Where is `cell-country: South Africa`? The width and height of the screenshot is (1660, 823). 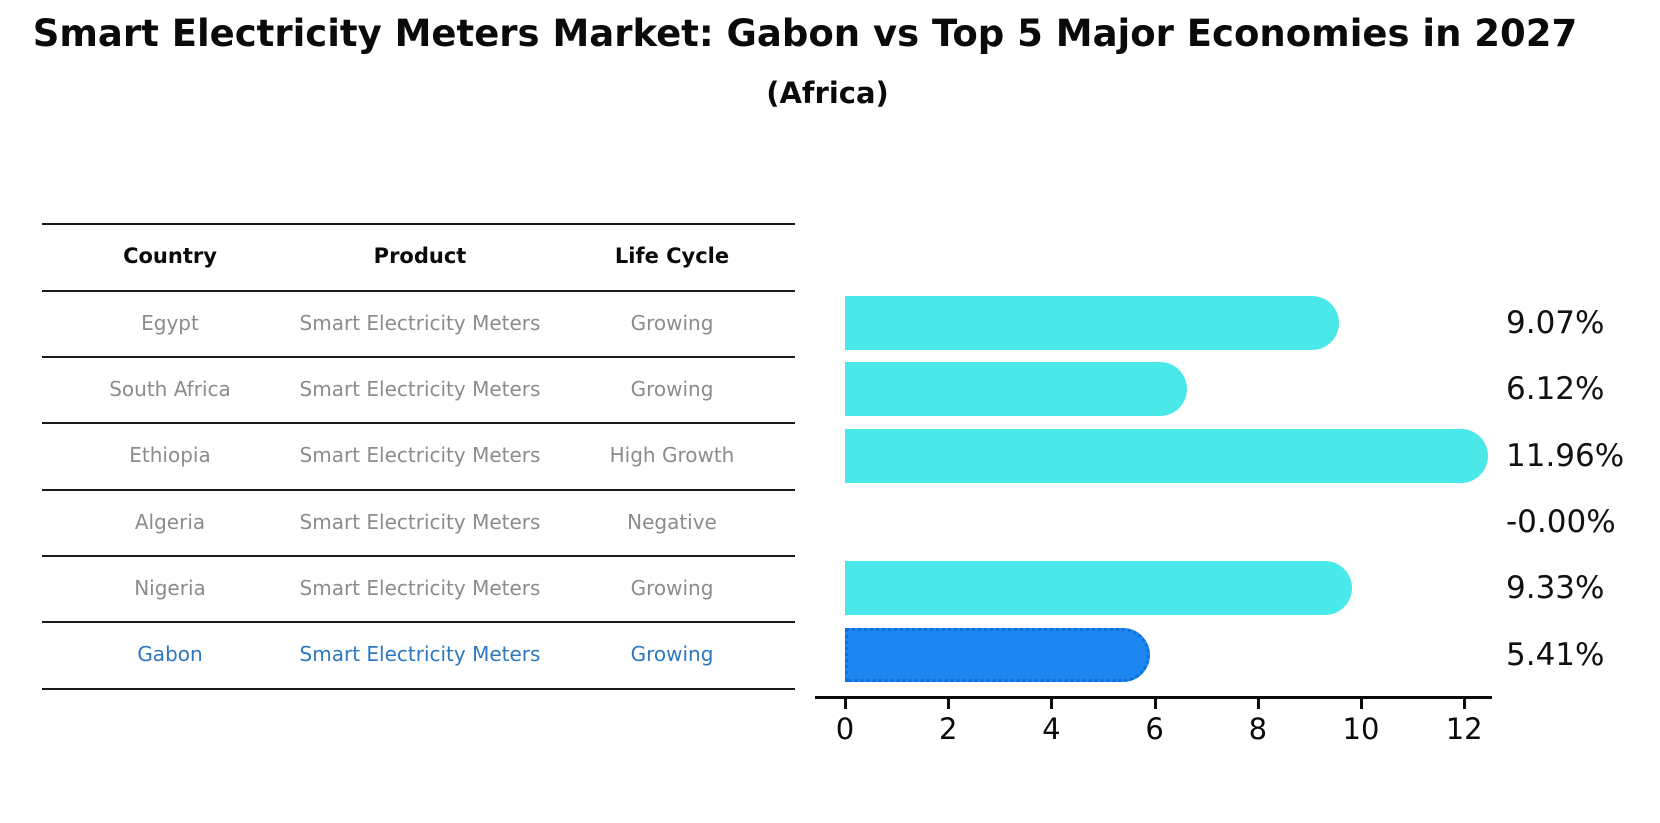
cell-country: South Africa is located at coordinates (170, 389).